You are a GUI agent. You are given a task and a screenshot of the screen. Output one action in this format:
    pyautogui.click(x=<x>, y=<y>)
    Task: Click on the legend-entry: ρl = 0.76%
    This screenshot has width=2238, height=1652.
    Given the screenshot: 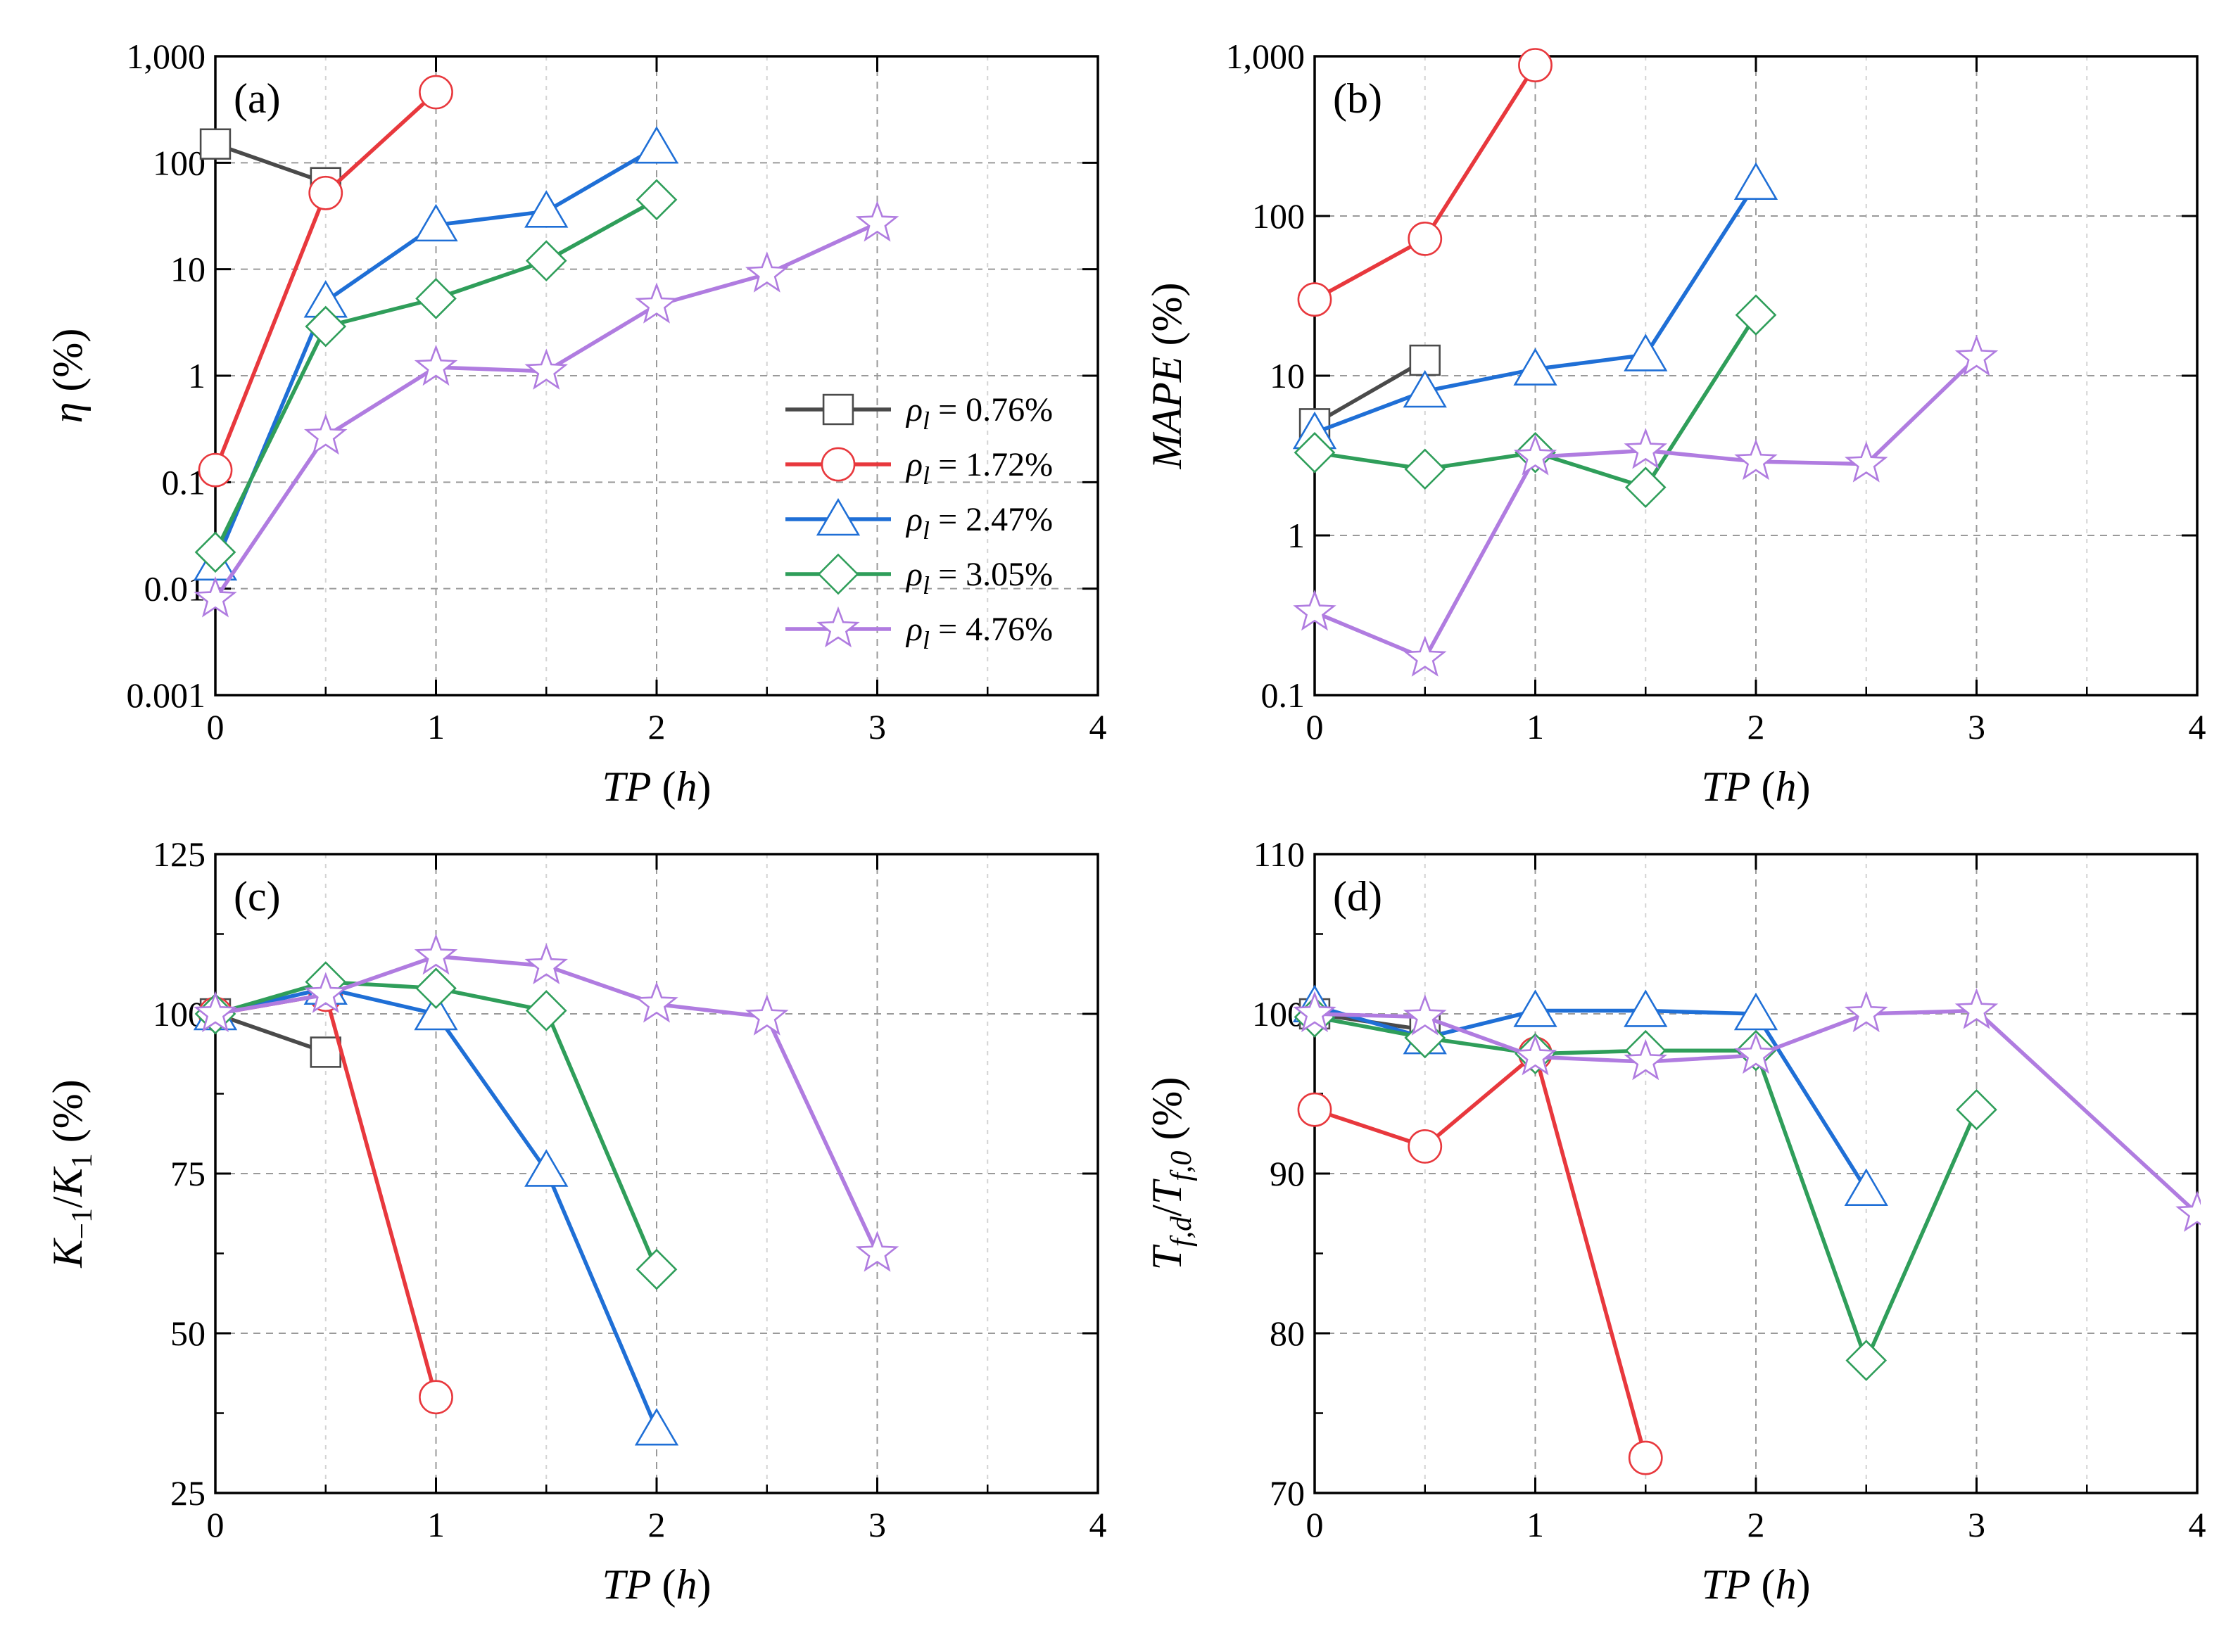 What is the action you would take?
    pyautogui.click(x=919, y=413)
    